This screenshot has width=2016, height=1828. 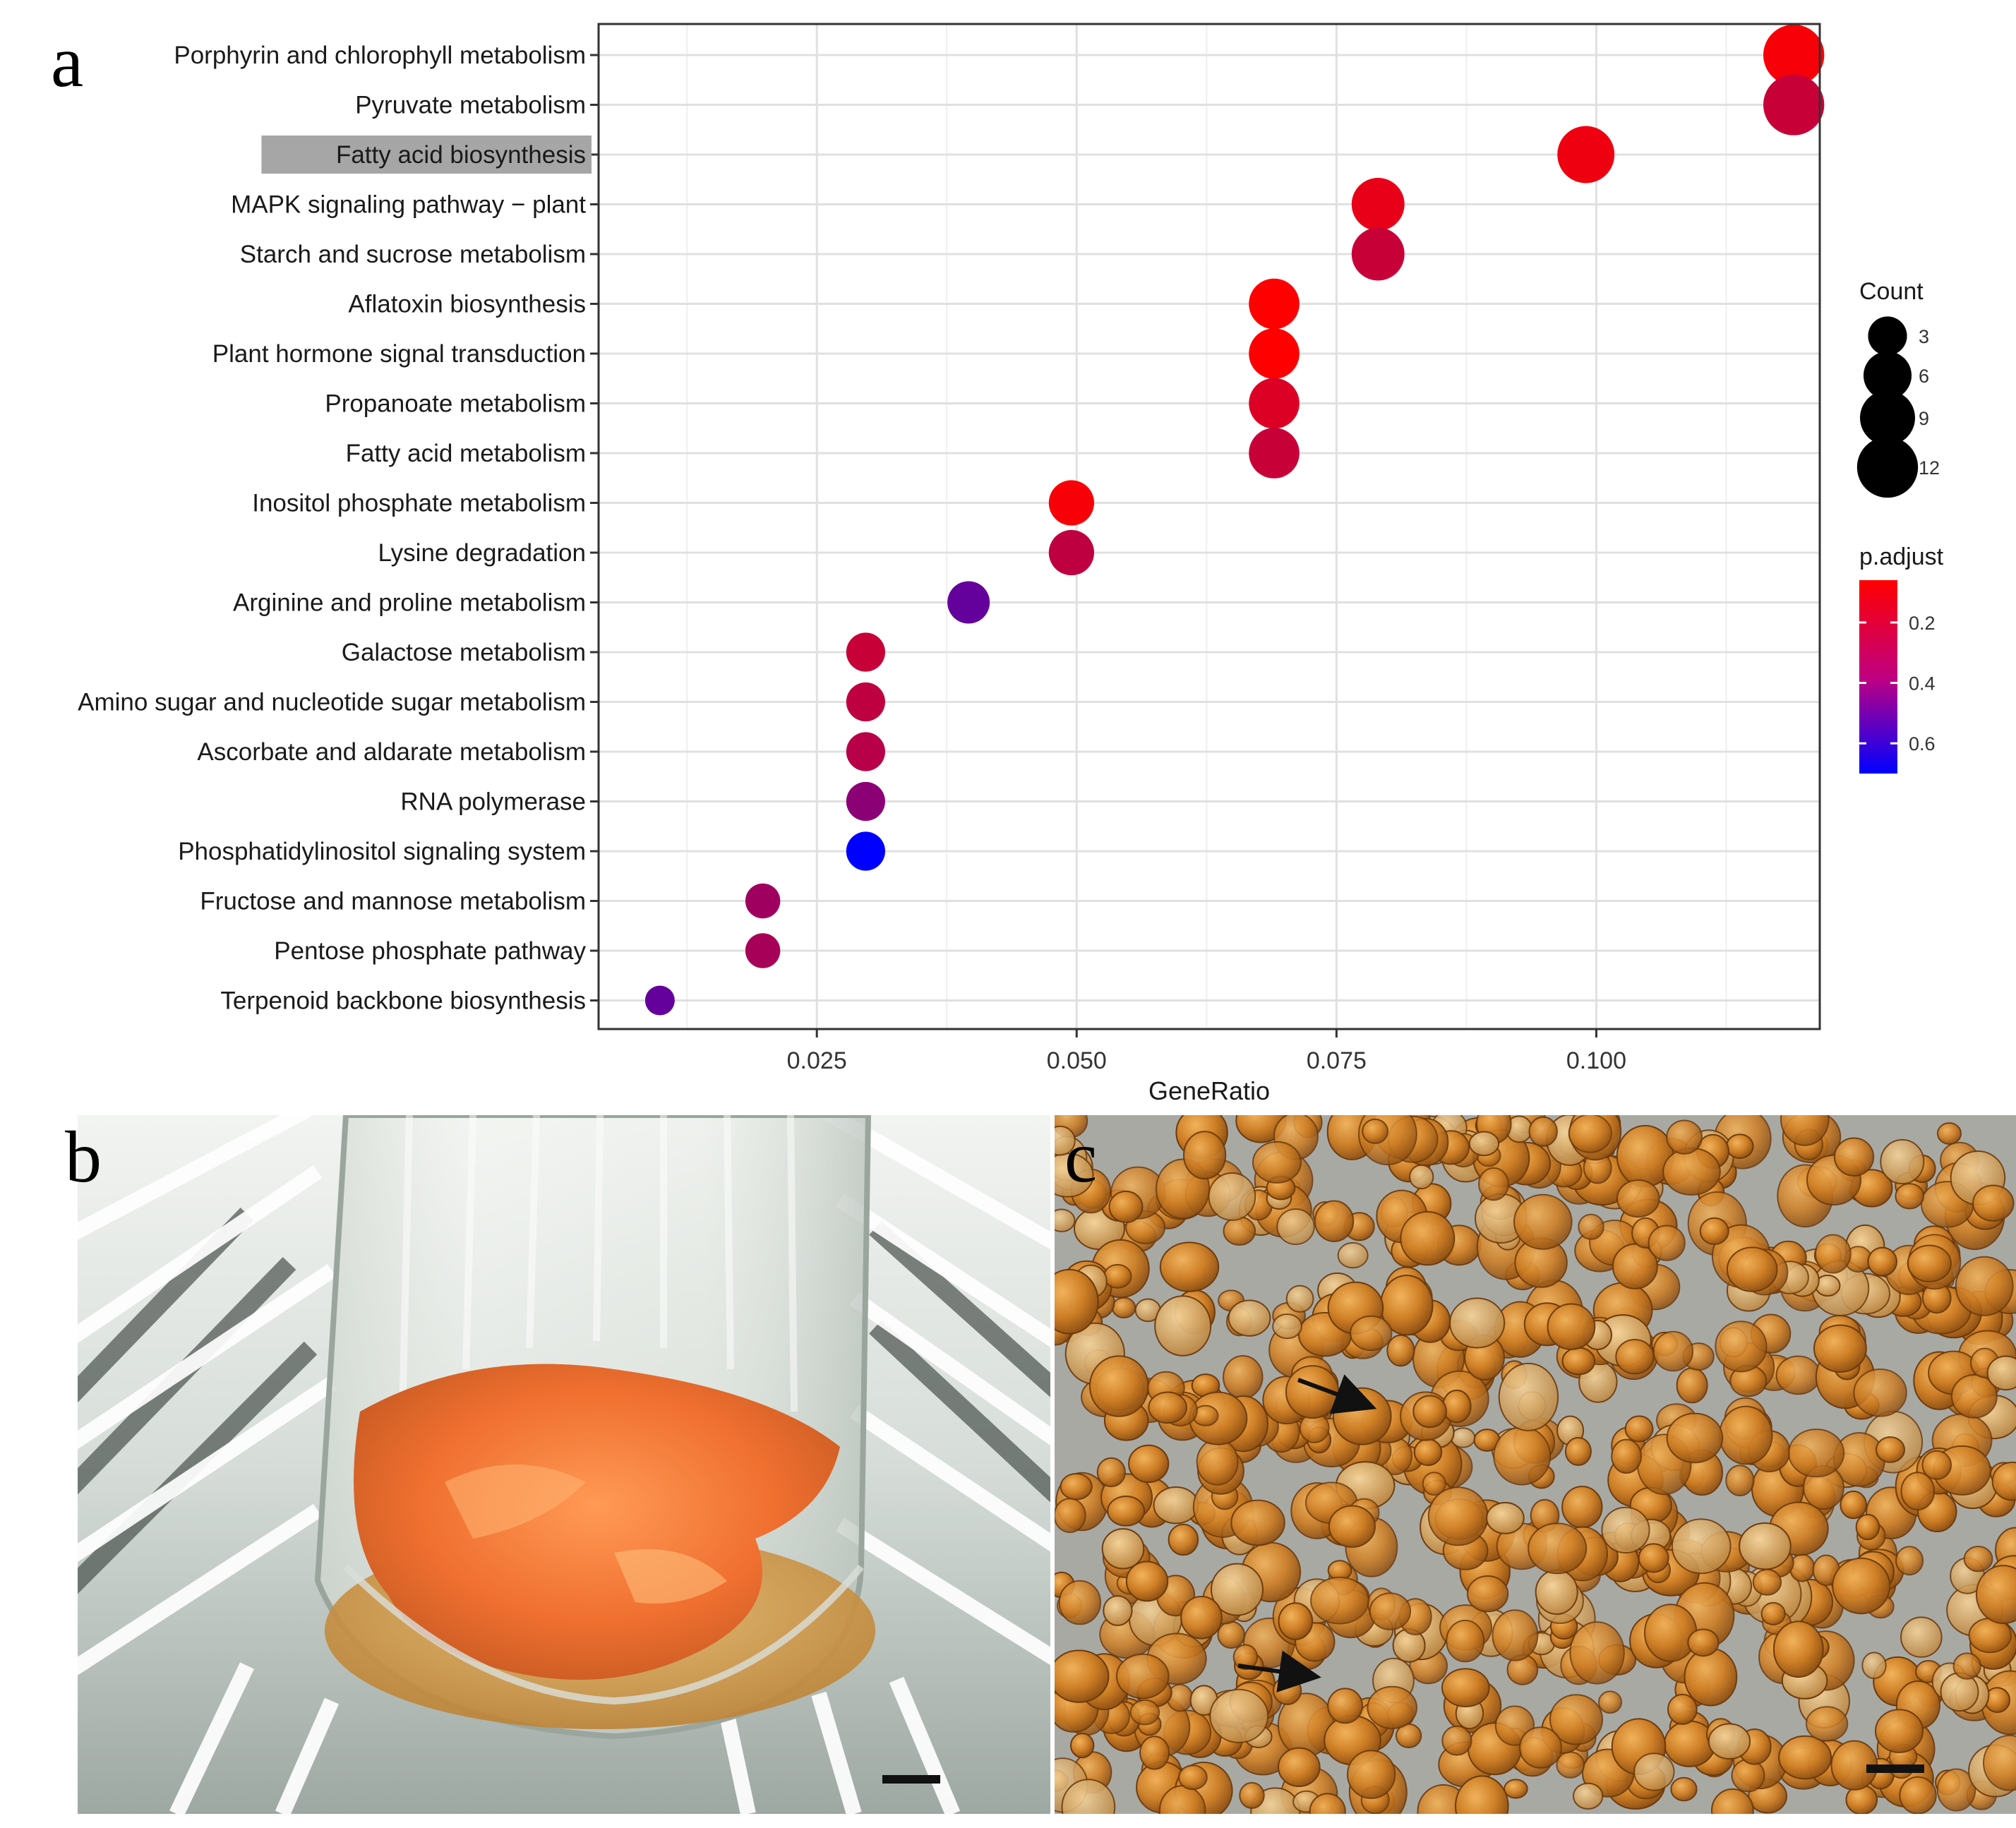 What do you see at coordinates (456, 404) in the screenshot?
I see `category-label: Propanoate metabolism` at bounding box center [456, 404].